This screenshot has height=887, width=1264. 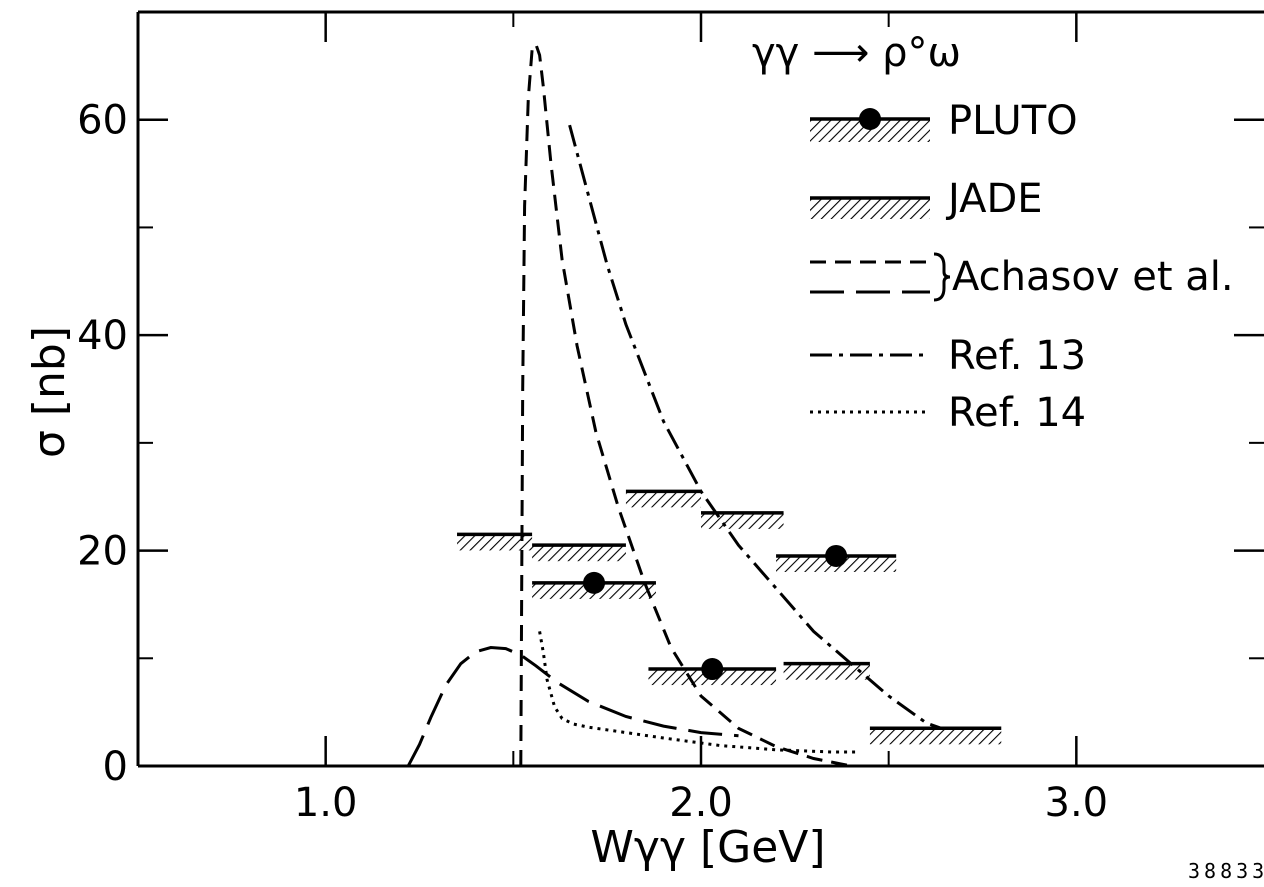 What do you see at coordinates (870, 131) in the screenshot?
I see `legend-pluto-hatch` at bounding box center [870, 131].